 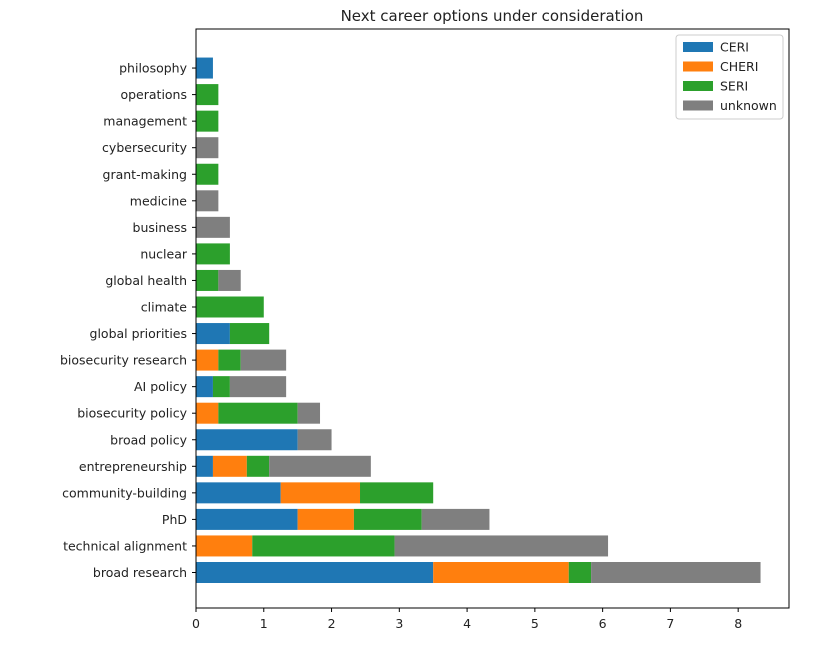 I want to click on y-tick-label: AI policy, so click(x=161, y=386).